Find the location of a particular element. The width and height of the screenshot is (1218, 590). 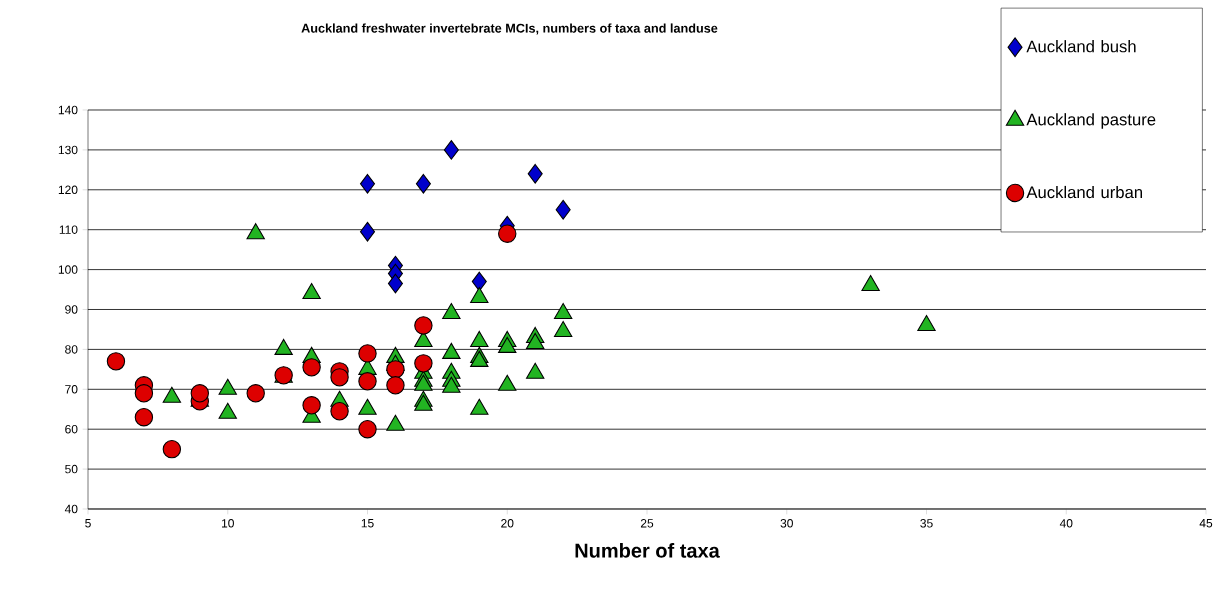

x-axis-title: Number of taxa is located at coordinates (647, 550).